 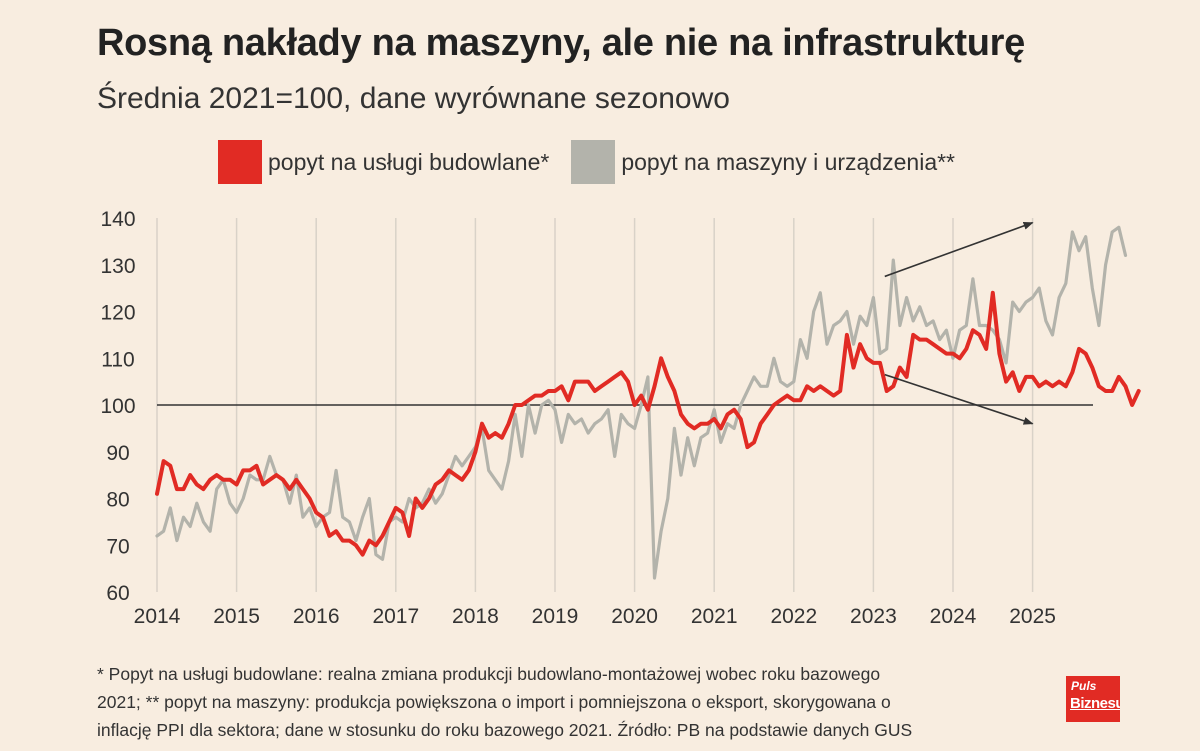 I want to click on y-tick-label-100: 100, so click(x=117, y=406).